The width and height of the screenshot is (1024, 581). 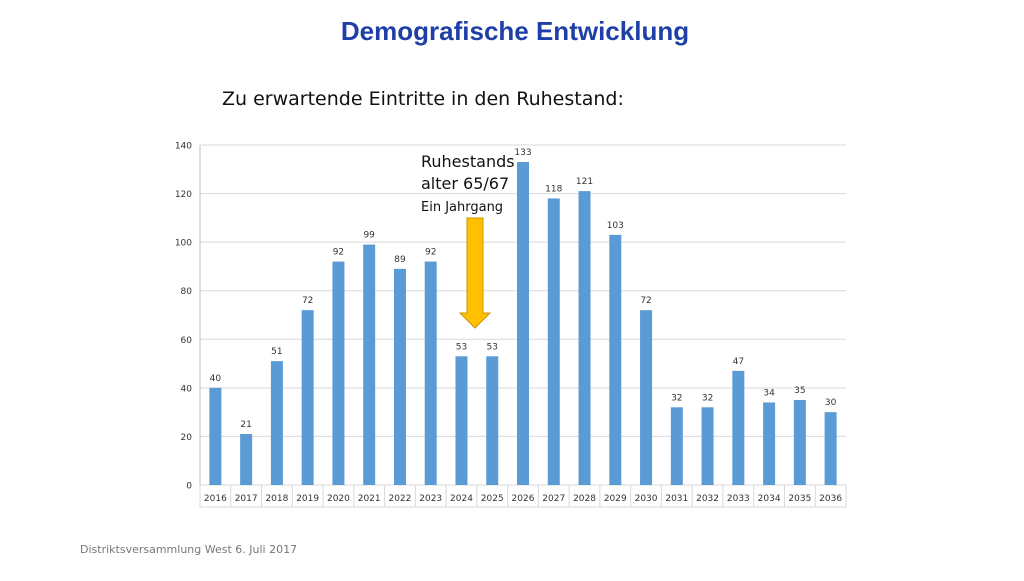 What do you see at coordinates (475, 273) in the screenshot?
I see `down-arrow-icon` at bounding box center [475, 273].